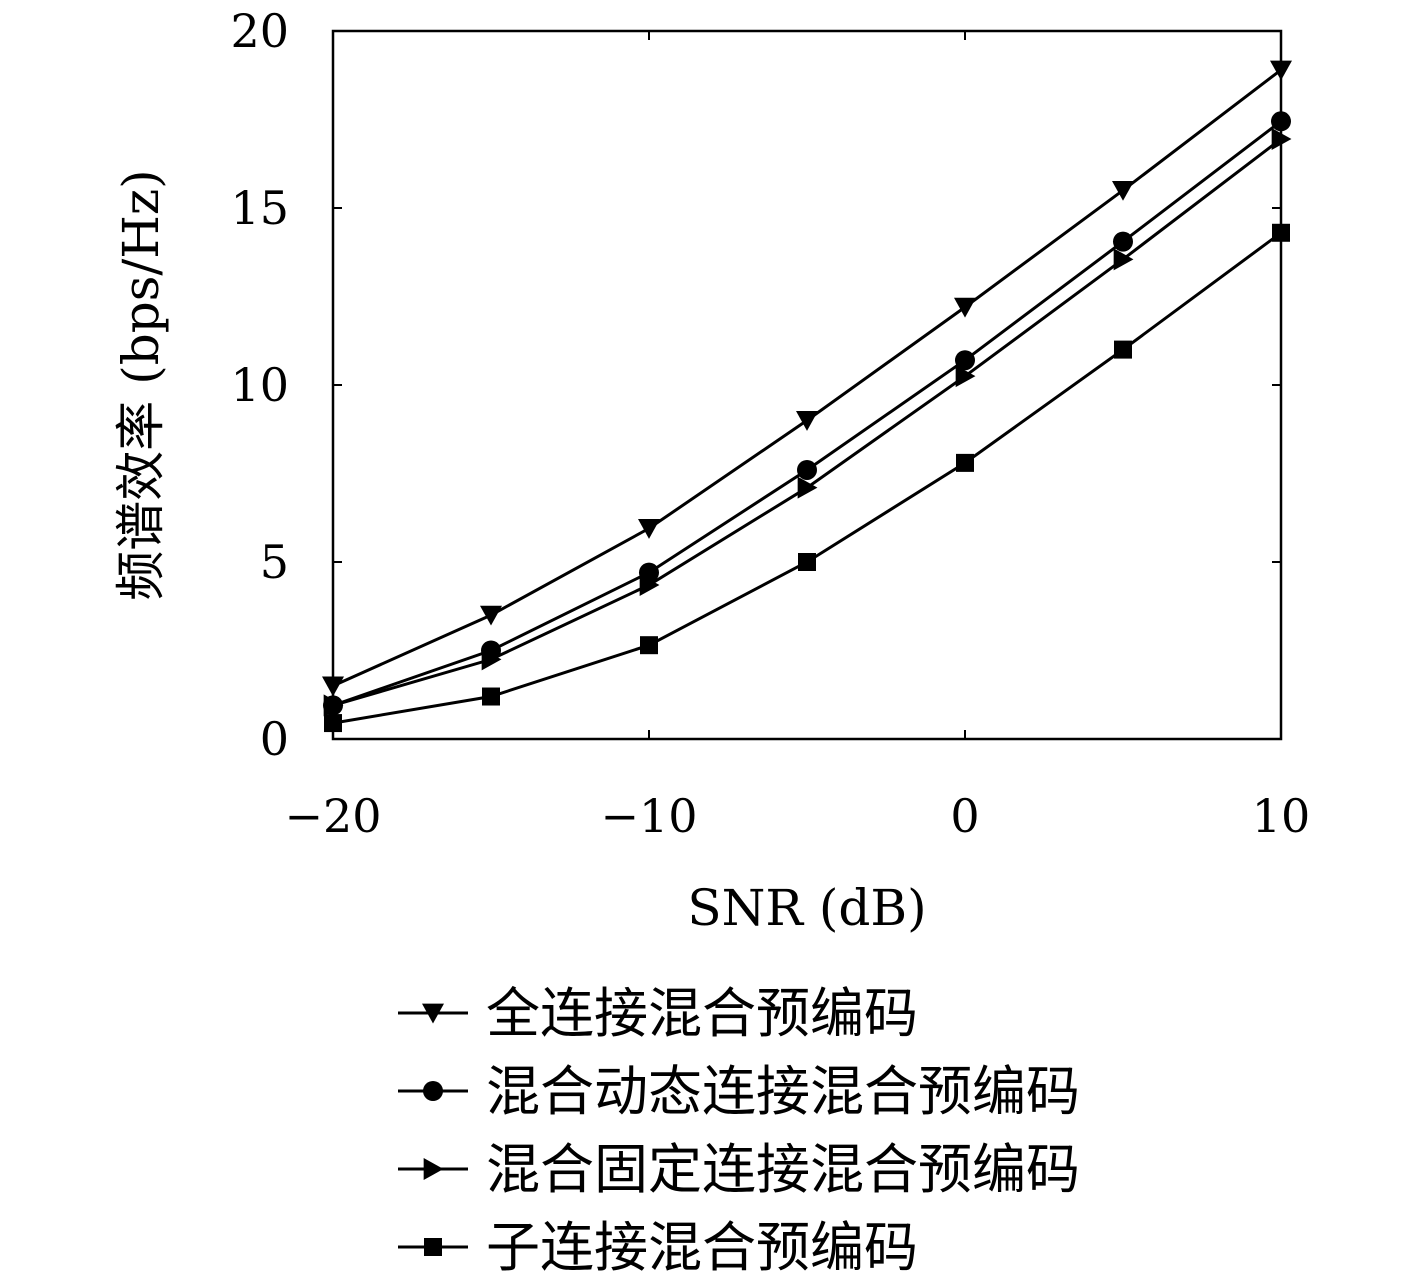  I want to click on y-tick-label: 10, so click(259, 385).